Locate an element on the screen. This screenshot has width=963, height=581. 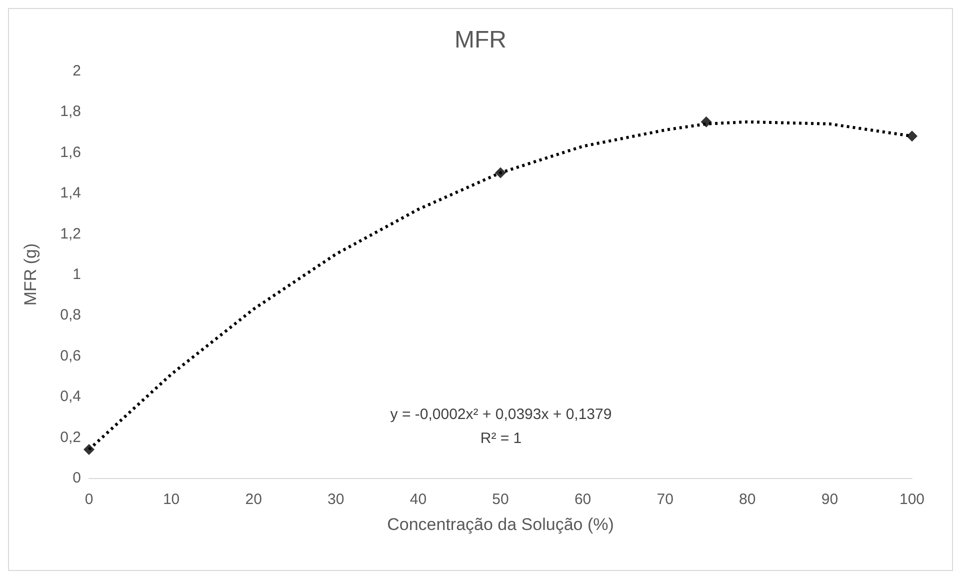
x-tick-label: 0 is located at coordinates (89, 499).